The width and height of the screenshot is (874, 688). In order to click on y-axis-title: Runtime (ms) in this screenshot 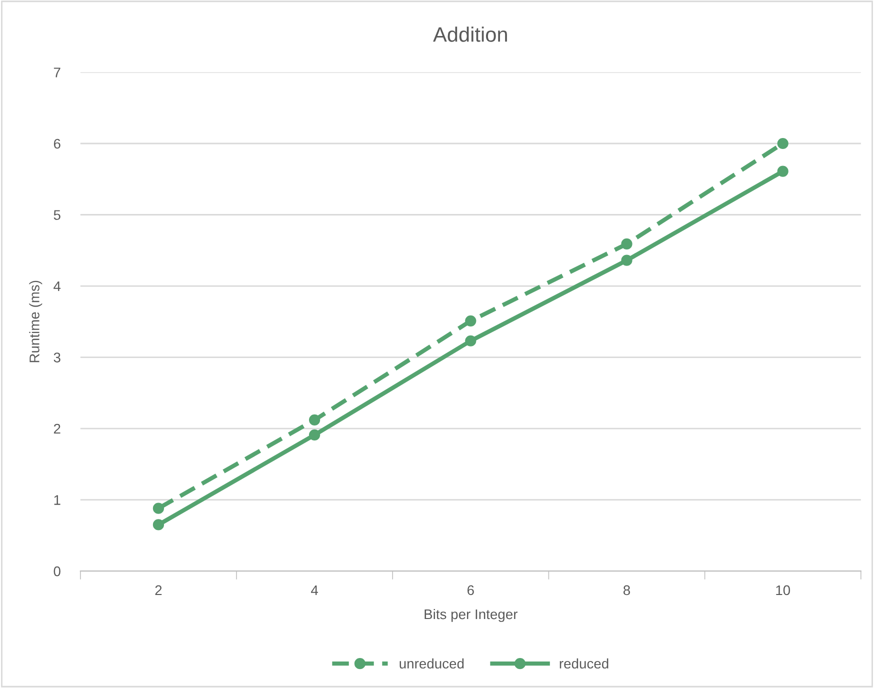, I will do `click(35, 321)`.